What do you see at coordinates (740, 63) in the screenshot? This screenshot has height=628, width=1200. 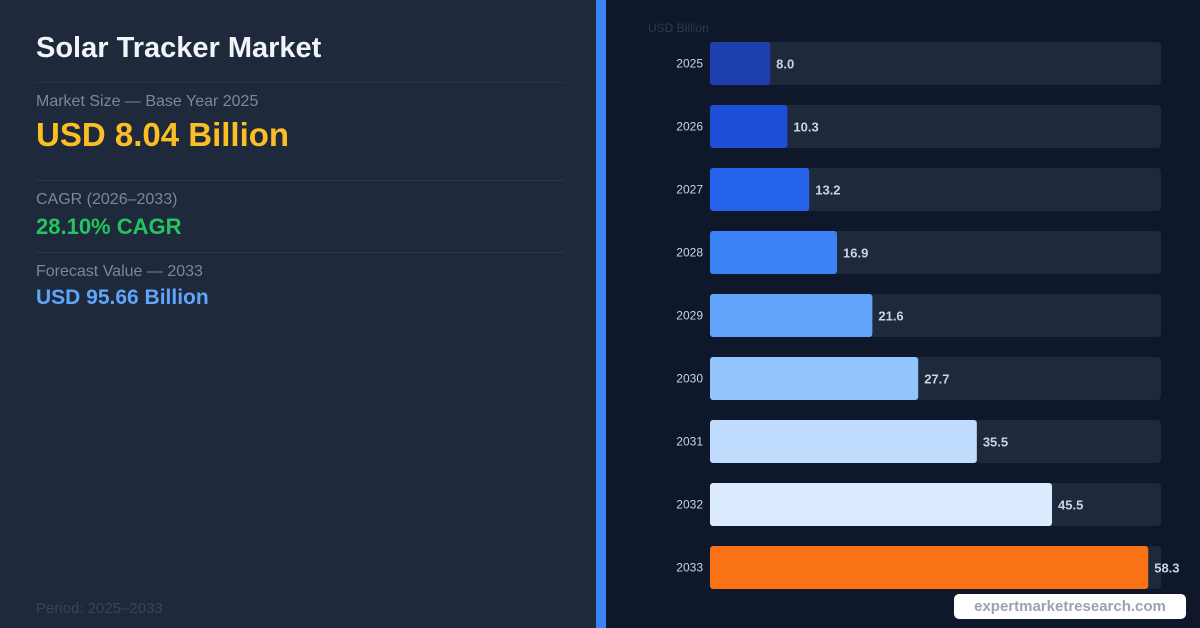 I see `bar-2025` at bounding box center [740, 63].